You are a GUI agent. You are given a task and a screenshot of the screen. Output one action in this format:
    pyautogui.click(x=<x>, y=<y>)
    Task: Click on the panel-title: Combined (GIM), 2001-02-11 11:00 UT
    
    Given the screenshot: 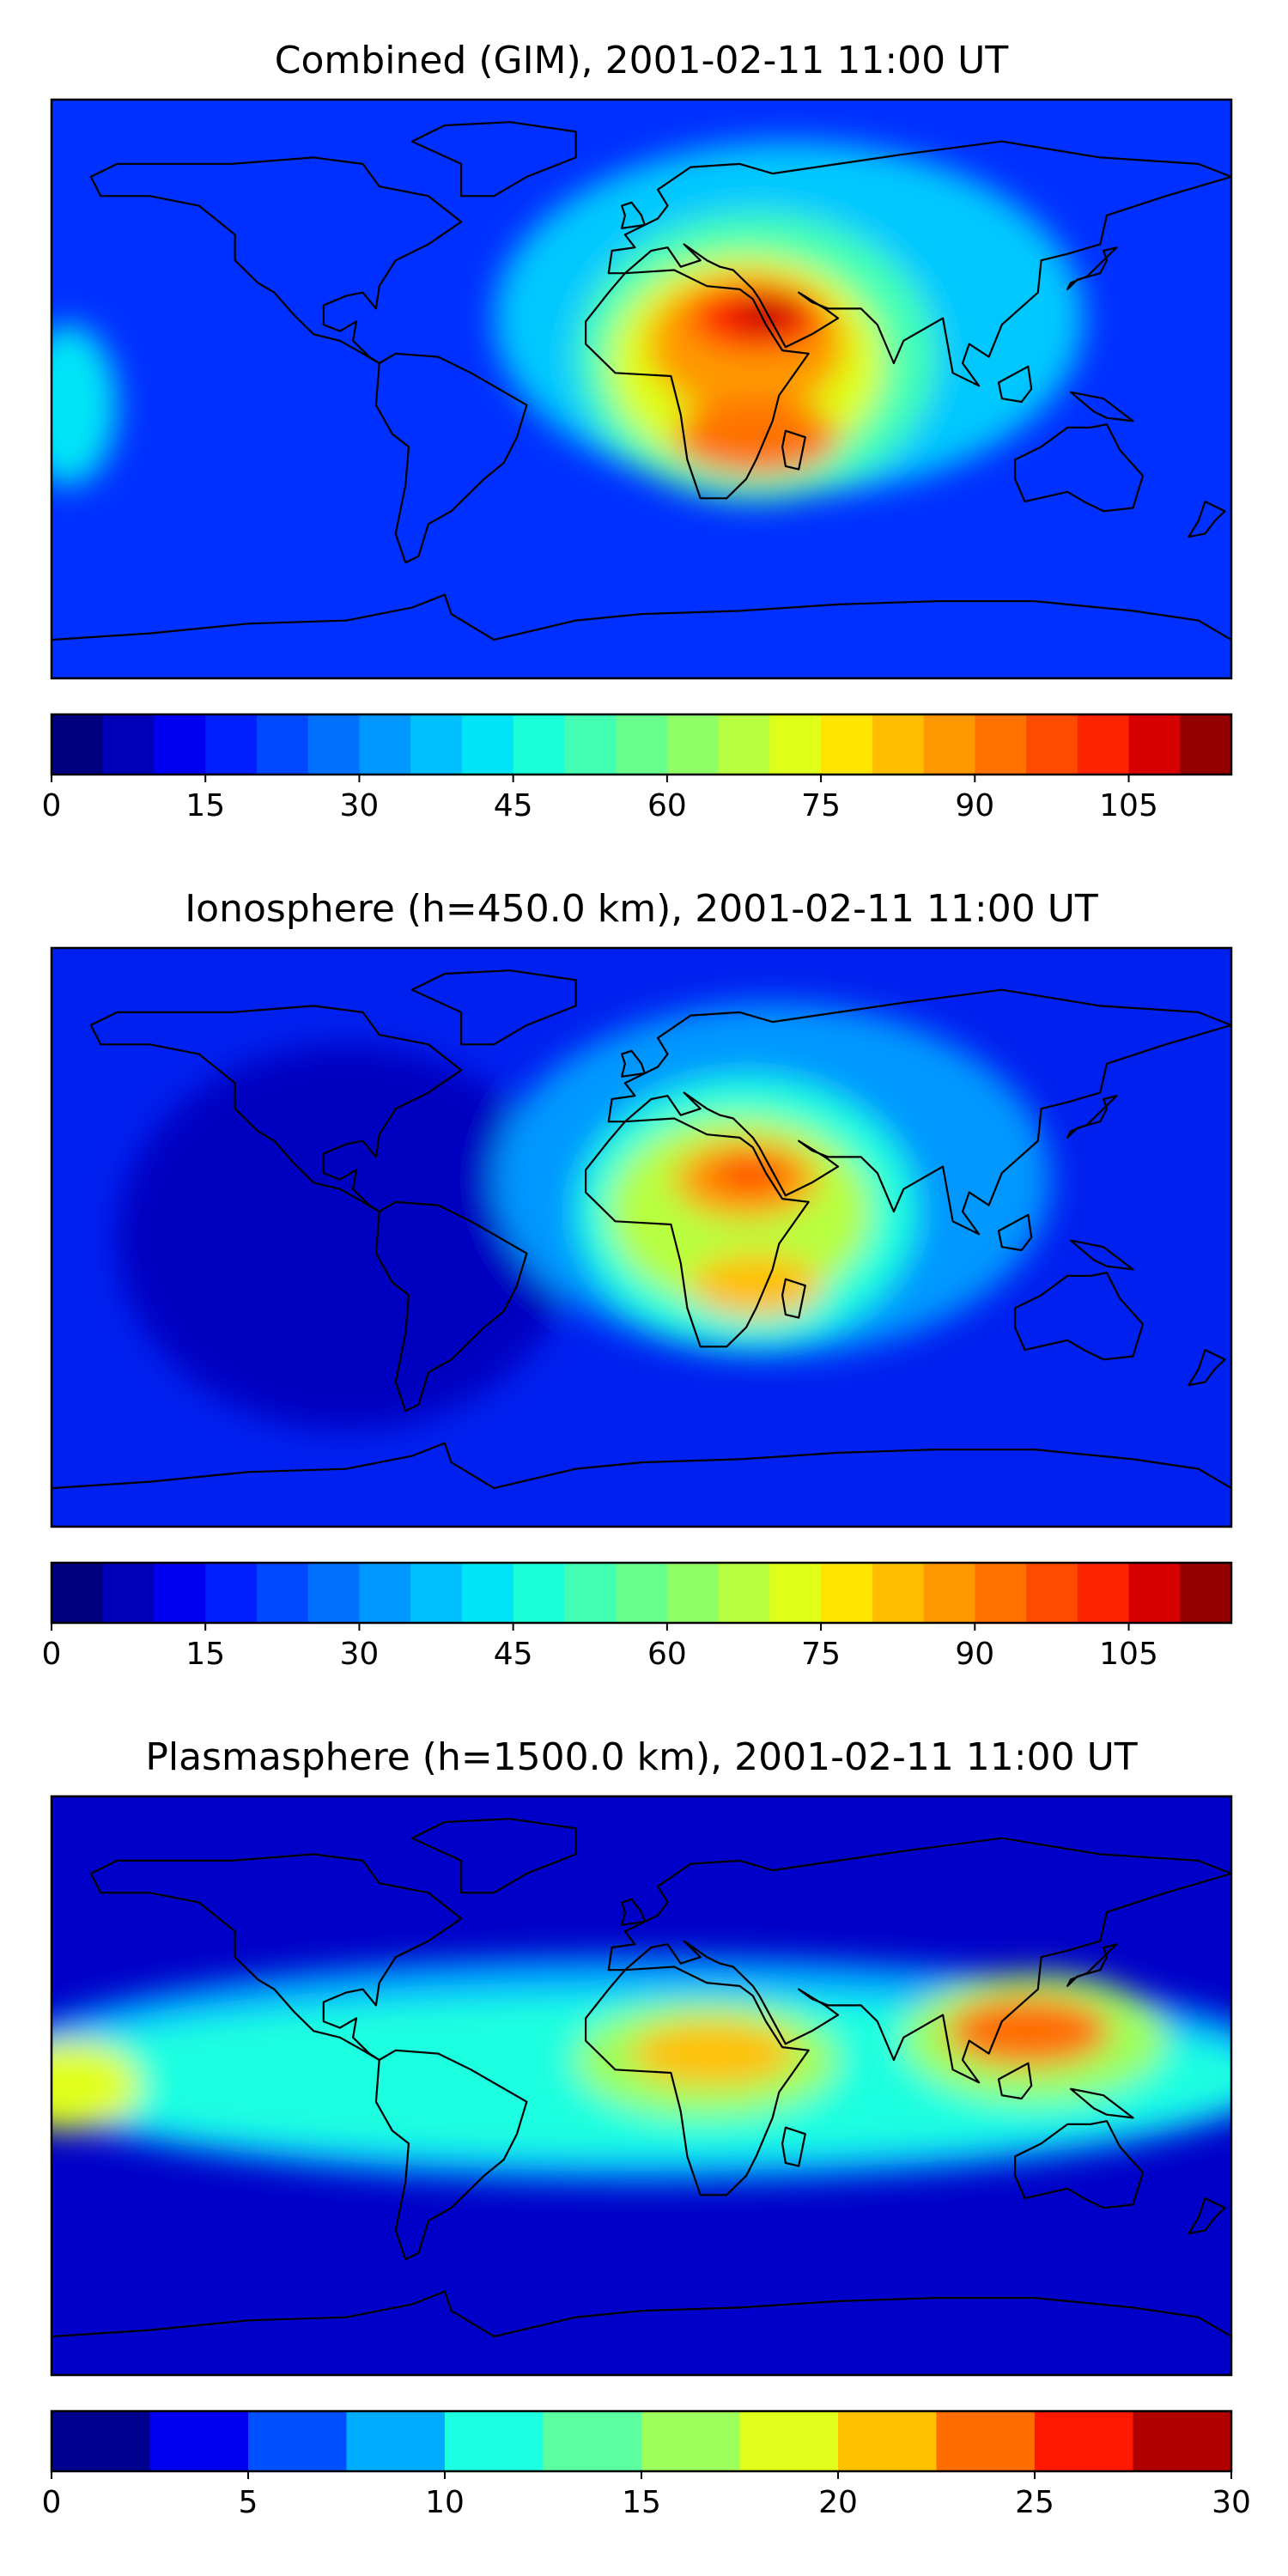 What is the action you would take?
    pyautogui.click(x=642, y=61)
    